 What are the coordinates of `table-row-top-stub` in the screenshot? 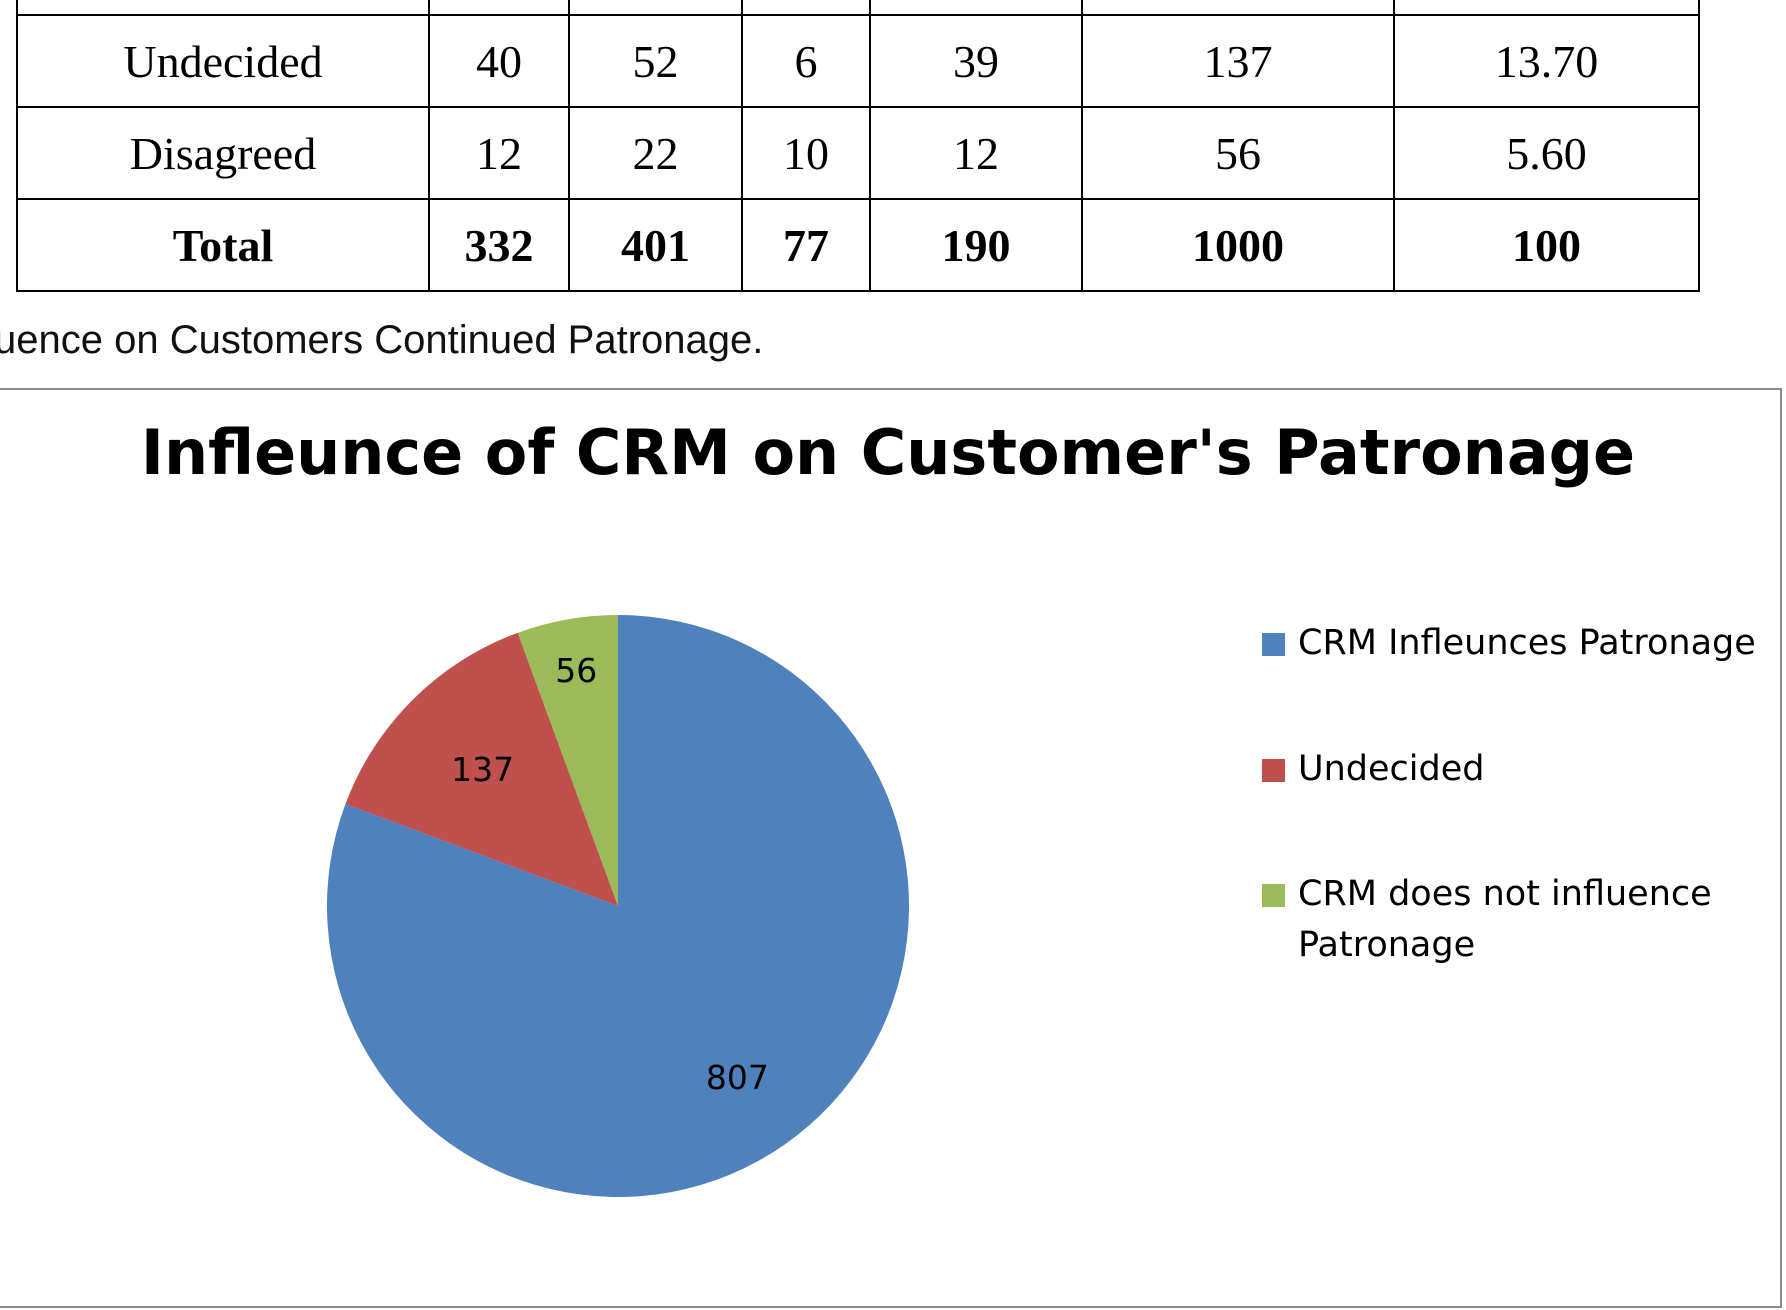 It's located at (858, 8).